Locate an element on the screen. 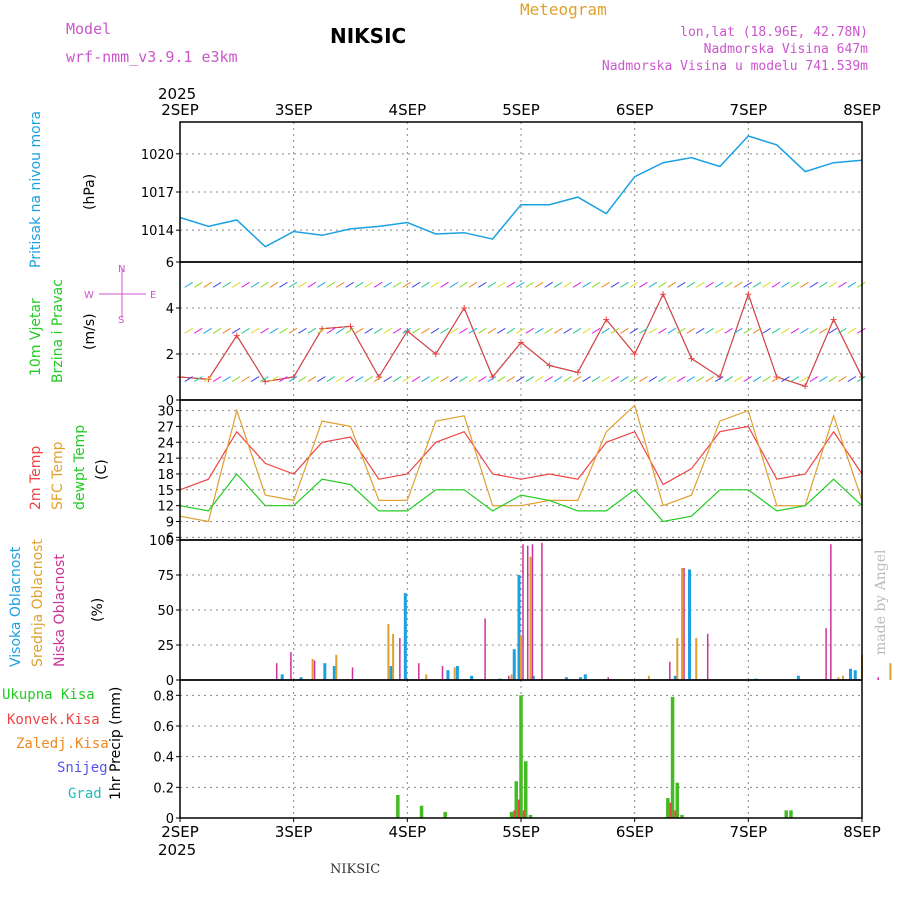 Image resolution: width=900 pixels, height=900 pixels. compass-e: E is located at coordinates (153, 295).